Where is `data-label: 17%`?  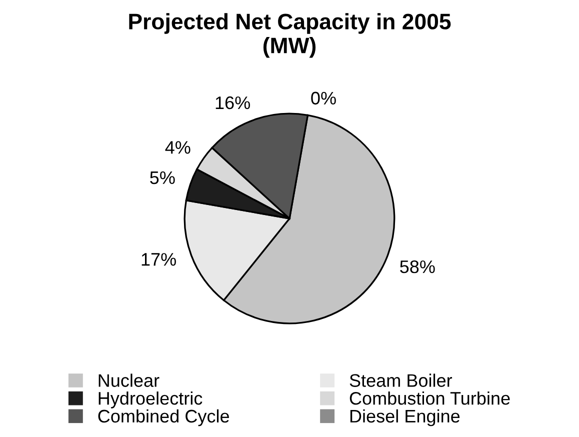
data-label: 17% is located at coordinates (159, 259).